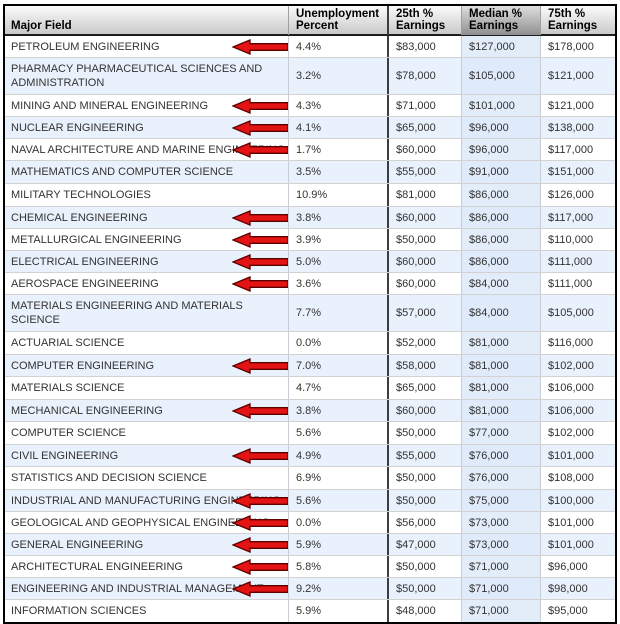 This screenshot has width=620, height=624. I want to click on p75-earnings-cell: $126,000, so click(577, 195).